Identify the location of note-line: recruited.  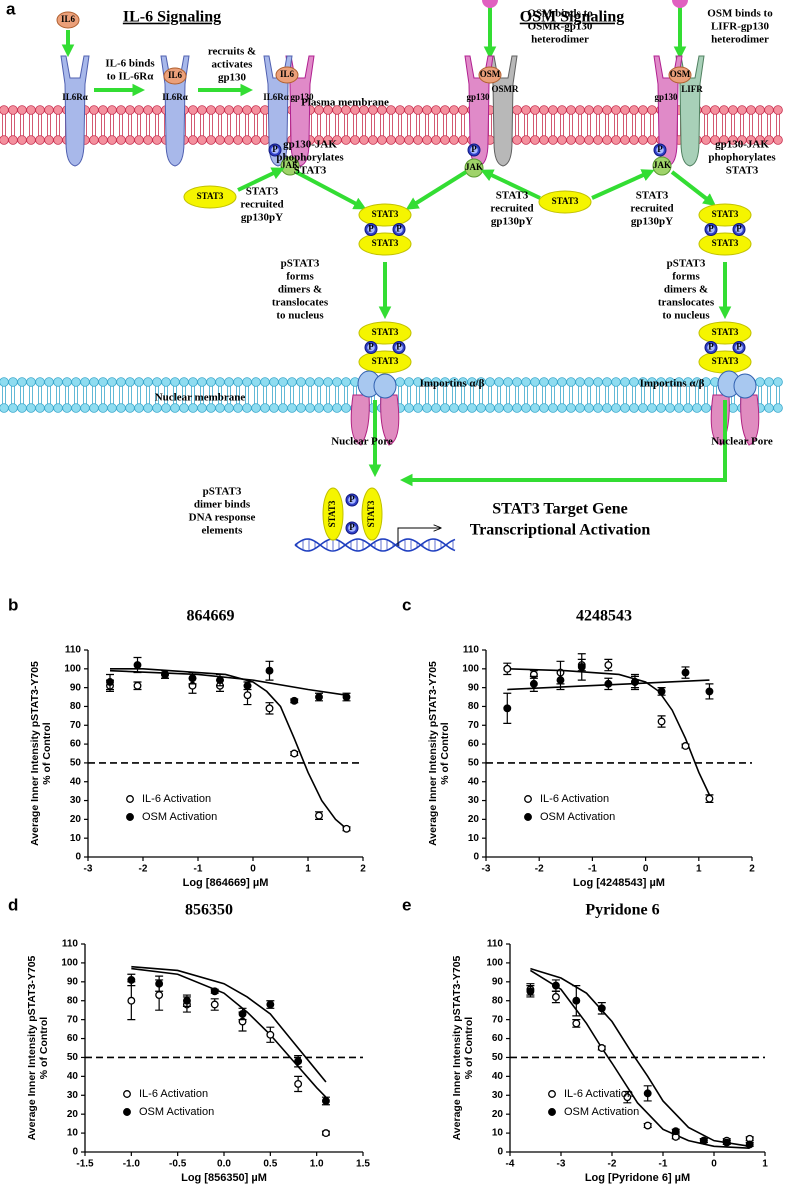
(651, 209).